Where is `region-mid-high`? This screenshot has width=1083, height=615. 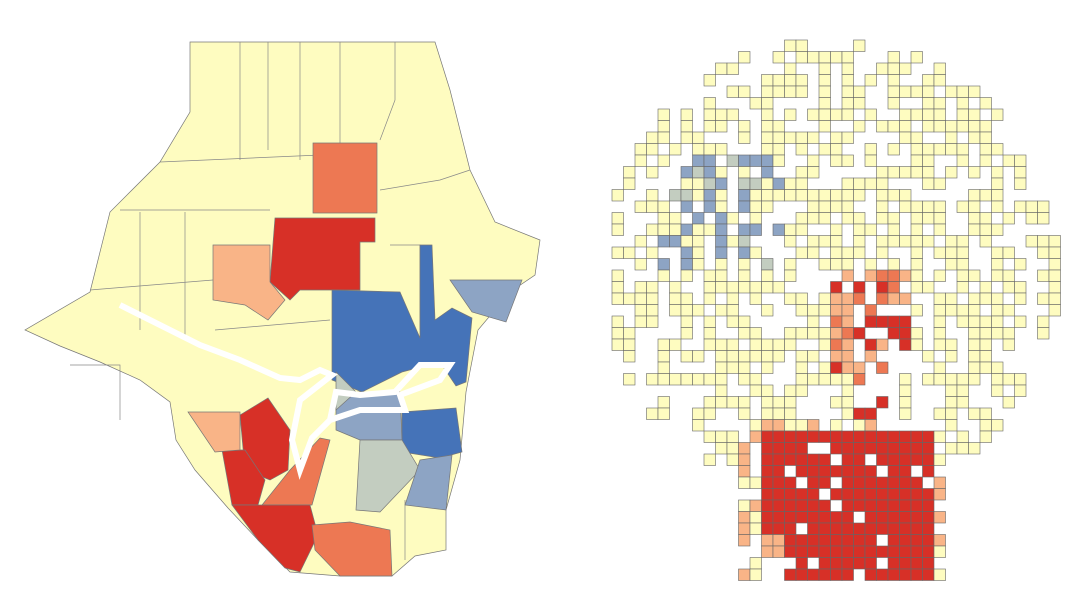
region-mid-high is located at coordinates (214, 432).